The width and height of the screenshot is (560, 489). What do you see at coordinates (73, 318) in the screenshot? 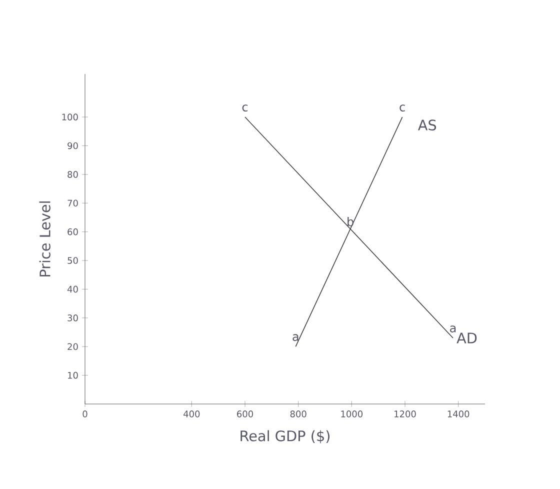
I see `y-tick-label: 30` at bounding box center [73, 318].